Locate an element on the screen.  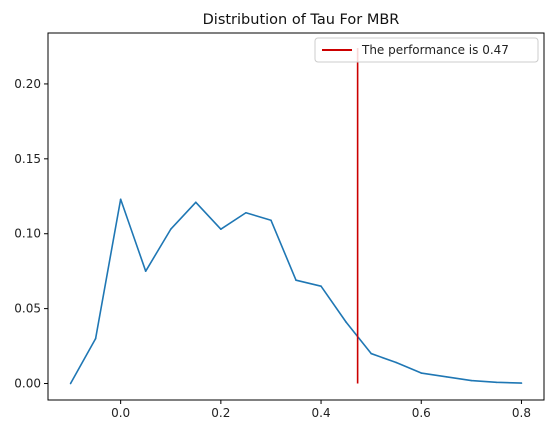
legend-label: The performance is 0.47 is located at coordinates (435, 50).